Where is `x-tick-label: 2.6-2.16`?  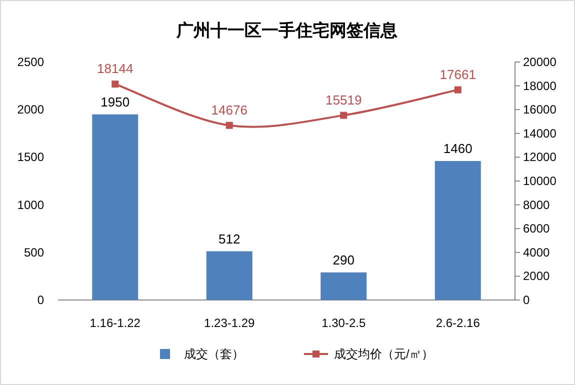 x-tick-label: 2.6-2.16 is located at coordinates (458, 323).